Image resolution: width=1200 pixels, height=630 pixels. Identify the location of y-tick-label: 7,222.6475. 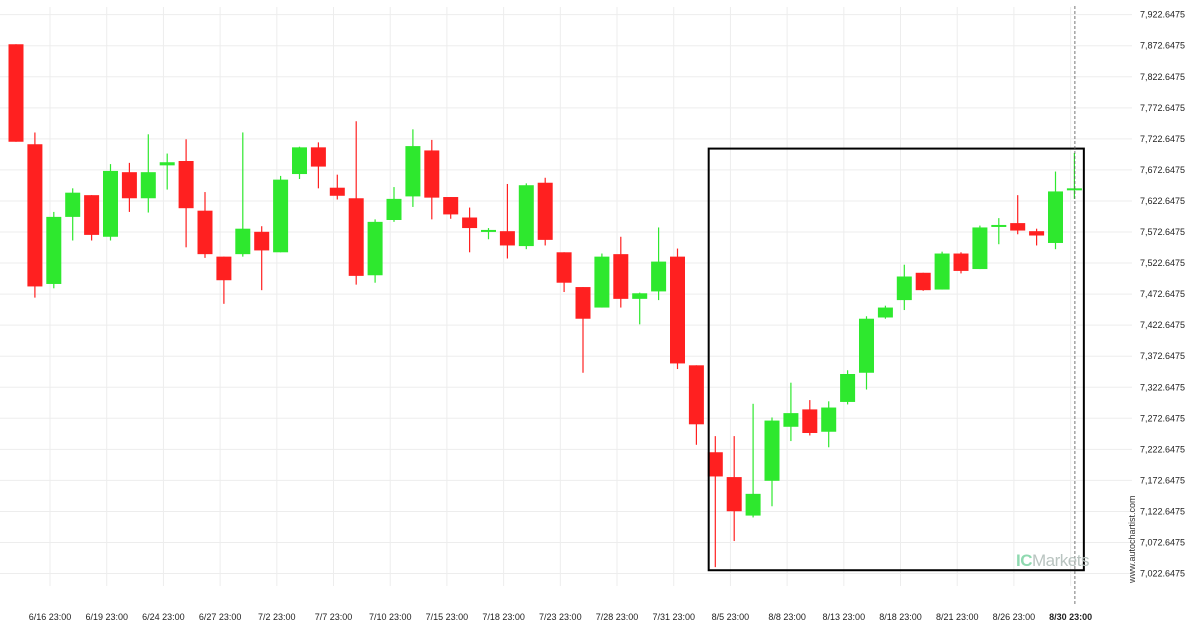
(1162, 449).